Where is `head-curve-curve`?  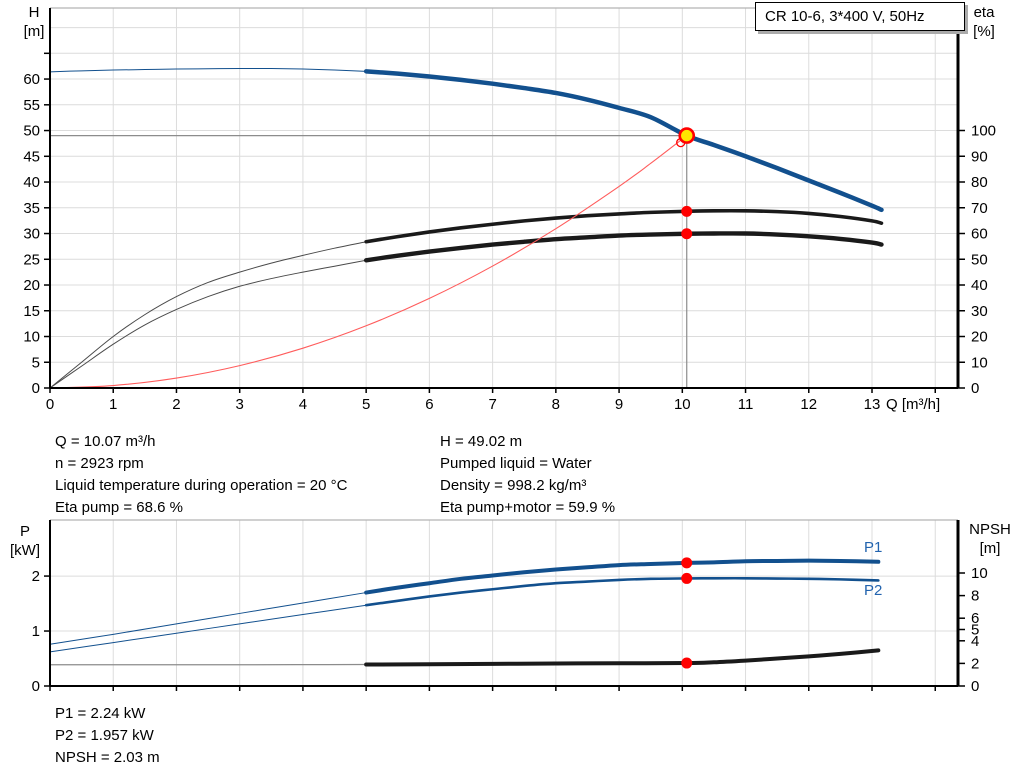 head-curve-curve is located at coordinates (623, 141).